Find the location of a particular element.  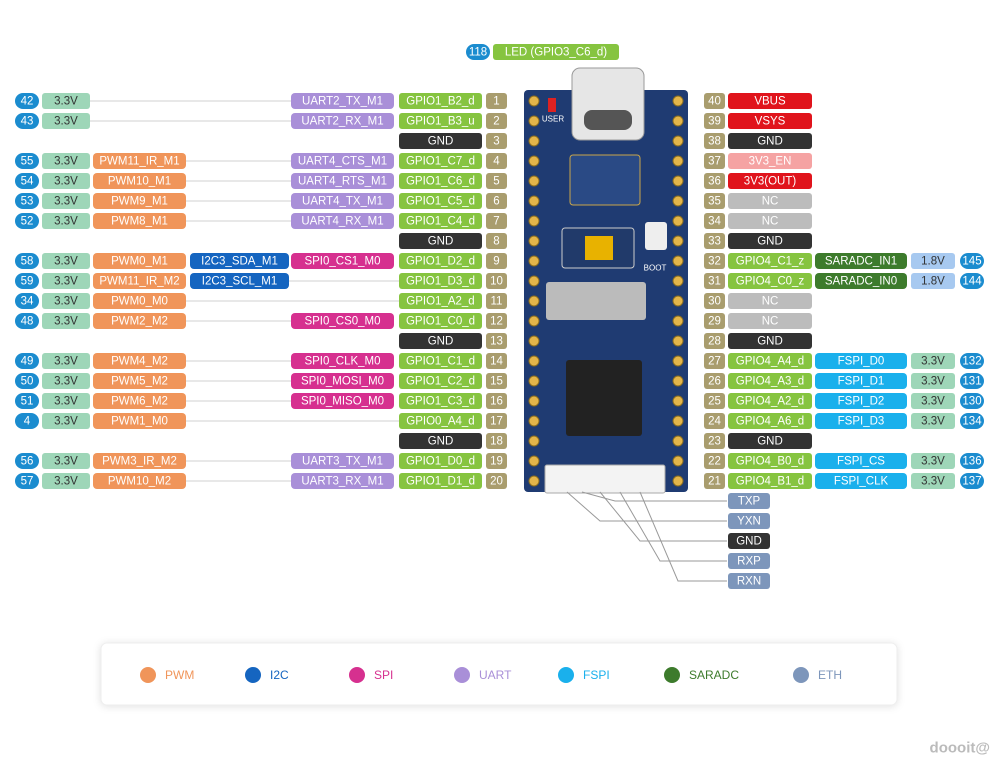

id: 145 is located at coordinates (971, 262).